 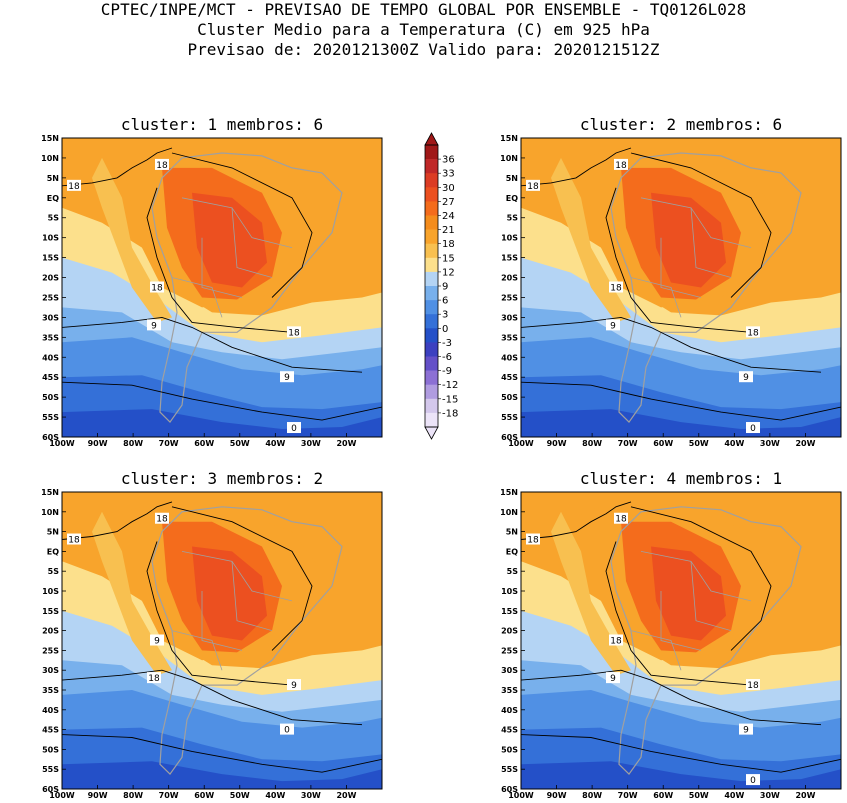 What do you see at coordinates (447, 357) in the screenshot?
I see `colorbar-label: -6` at bounding box center [447, 357].